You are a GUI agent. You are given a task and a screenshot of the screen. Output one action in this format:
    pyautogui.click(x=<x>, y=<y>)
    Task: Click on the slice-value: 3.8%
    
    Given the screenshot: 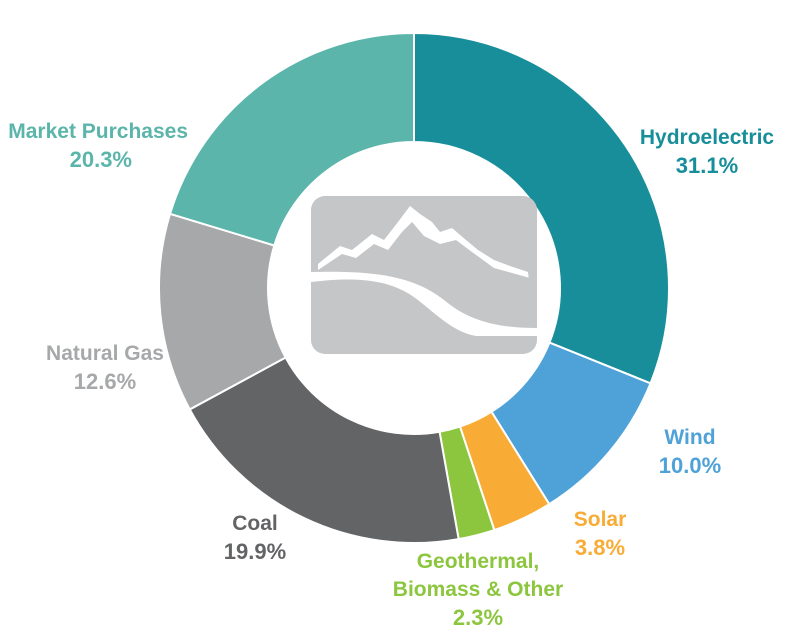 What is the action you would take?
    pyautogui.click(x=600, y=547)
    